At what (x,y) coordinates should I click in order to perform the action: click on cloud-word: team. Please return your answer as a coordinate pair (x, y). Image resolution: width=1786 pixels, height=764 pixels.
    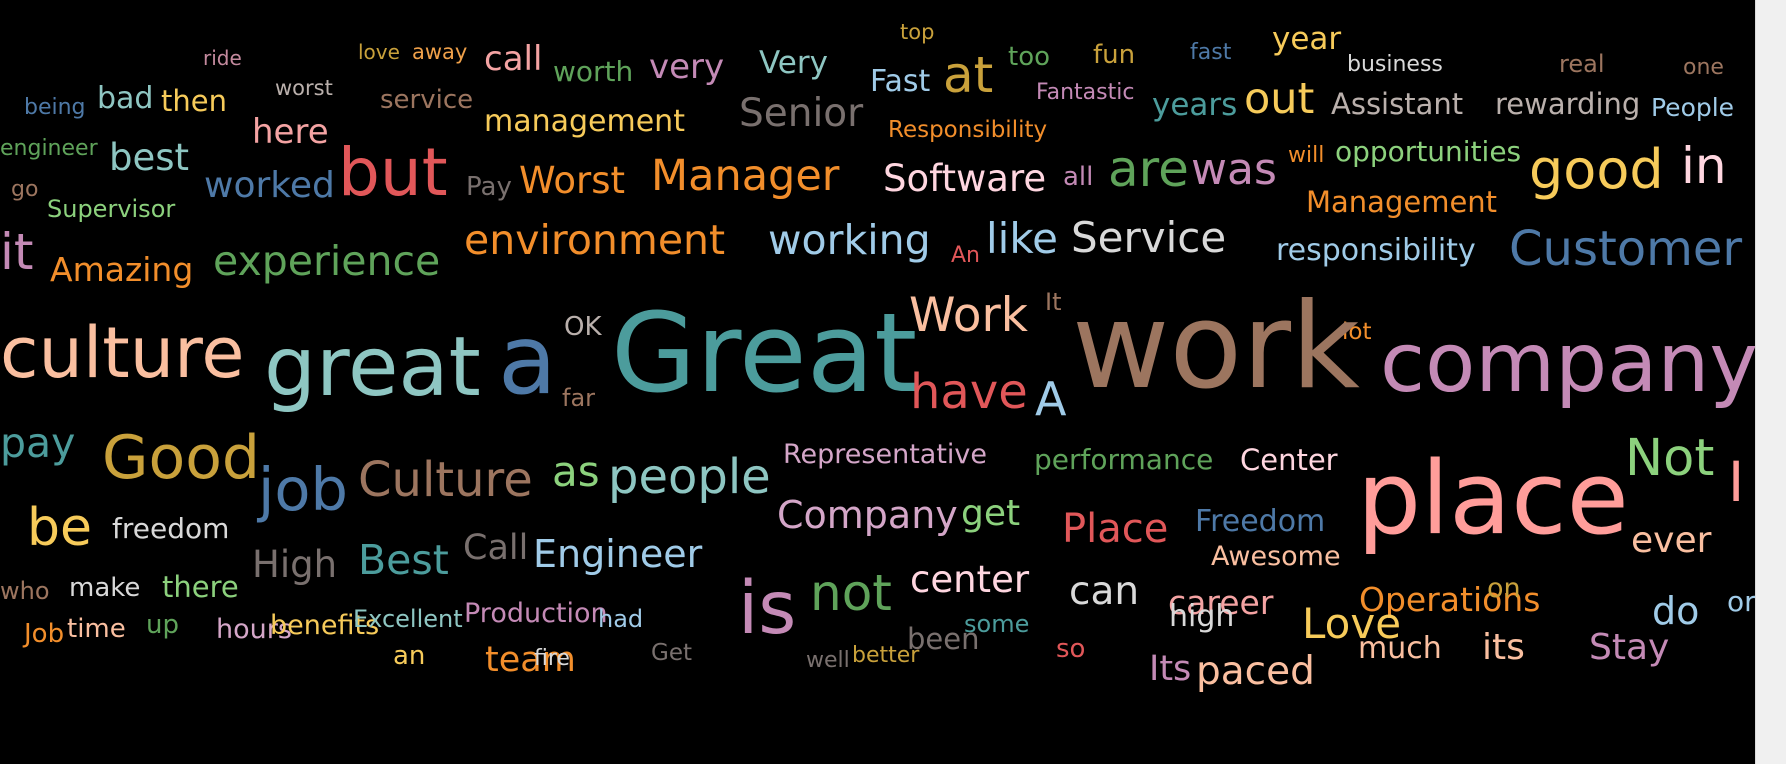
    Looking at the image, I should click on (530, 660).